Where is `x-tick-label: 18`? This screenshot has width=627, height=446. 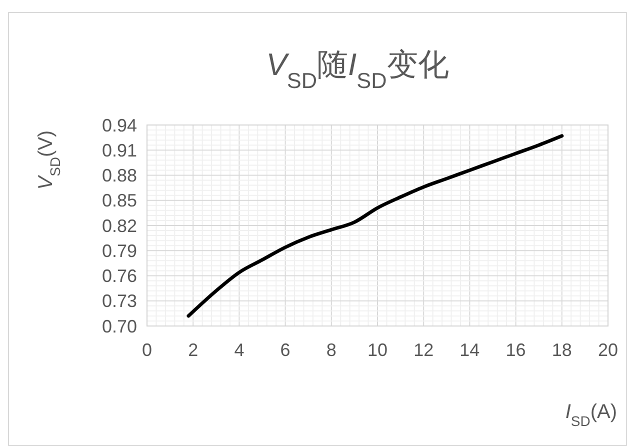 x-tick-label: 18 is located at coordinates (562, 350).